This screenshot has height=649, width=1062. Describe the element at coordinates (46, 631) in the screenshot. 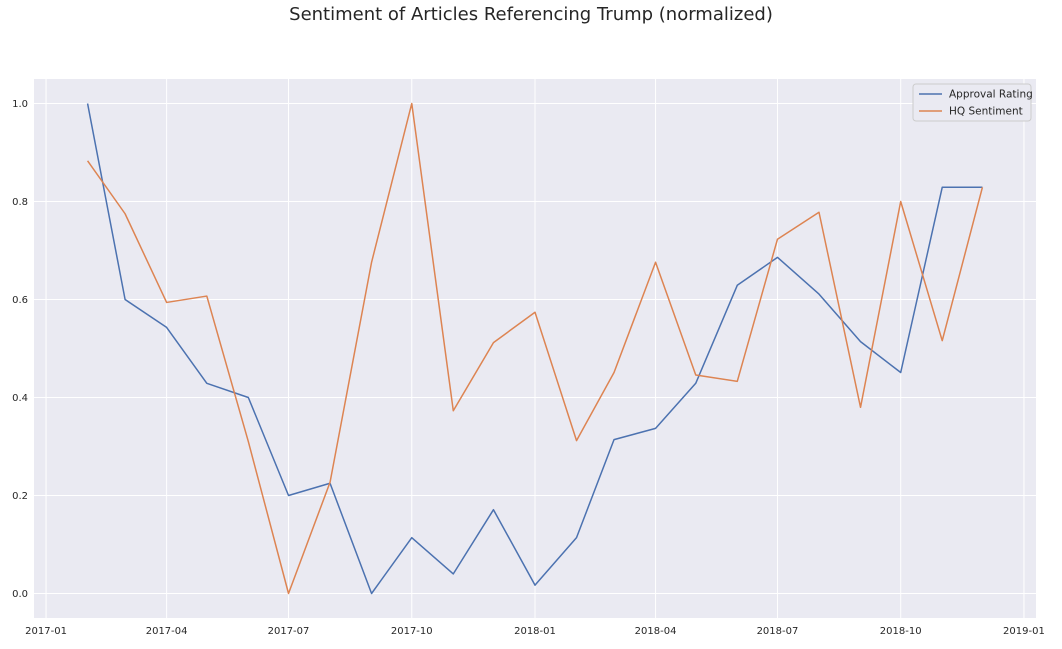

I see `x-tick-label: 2017-01` at that location.